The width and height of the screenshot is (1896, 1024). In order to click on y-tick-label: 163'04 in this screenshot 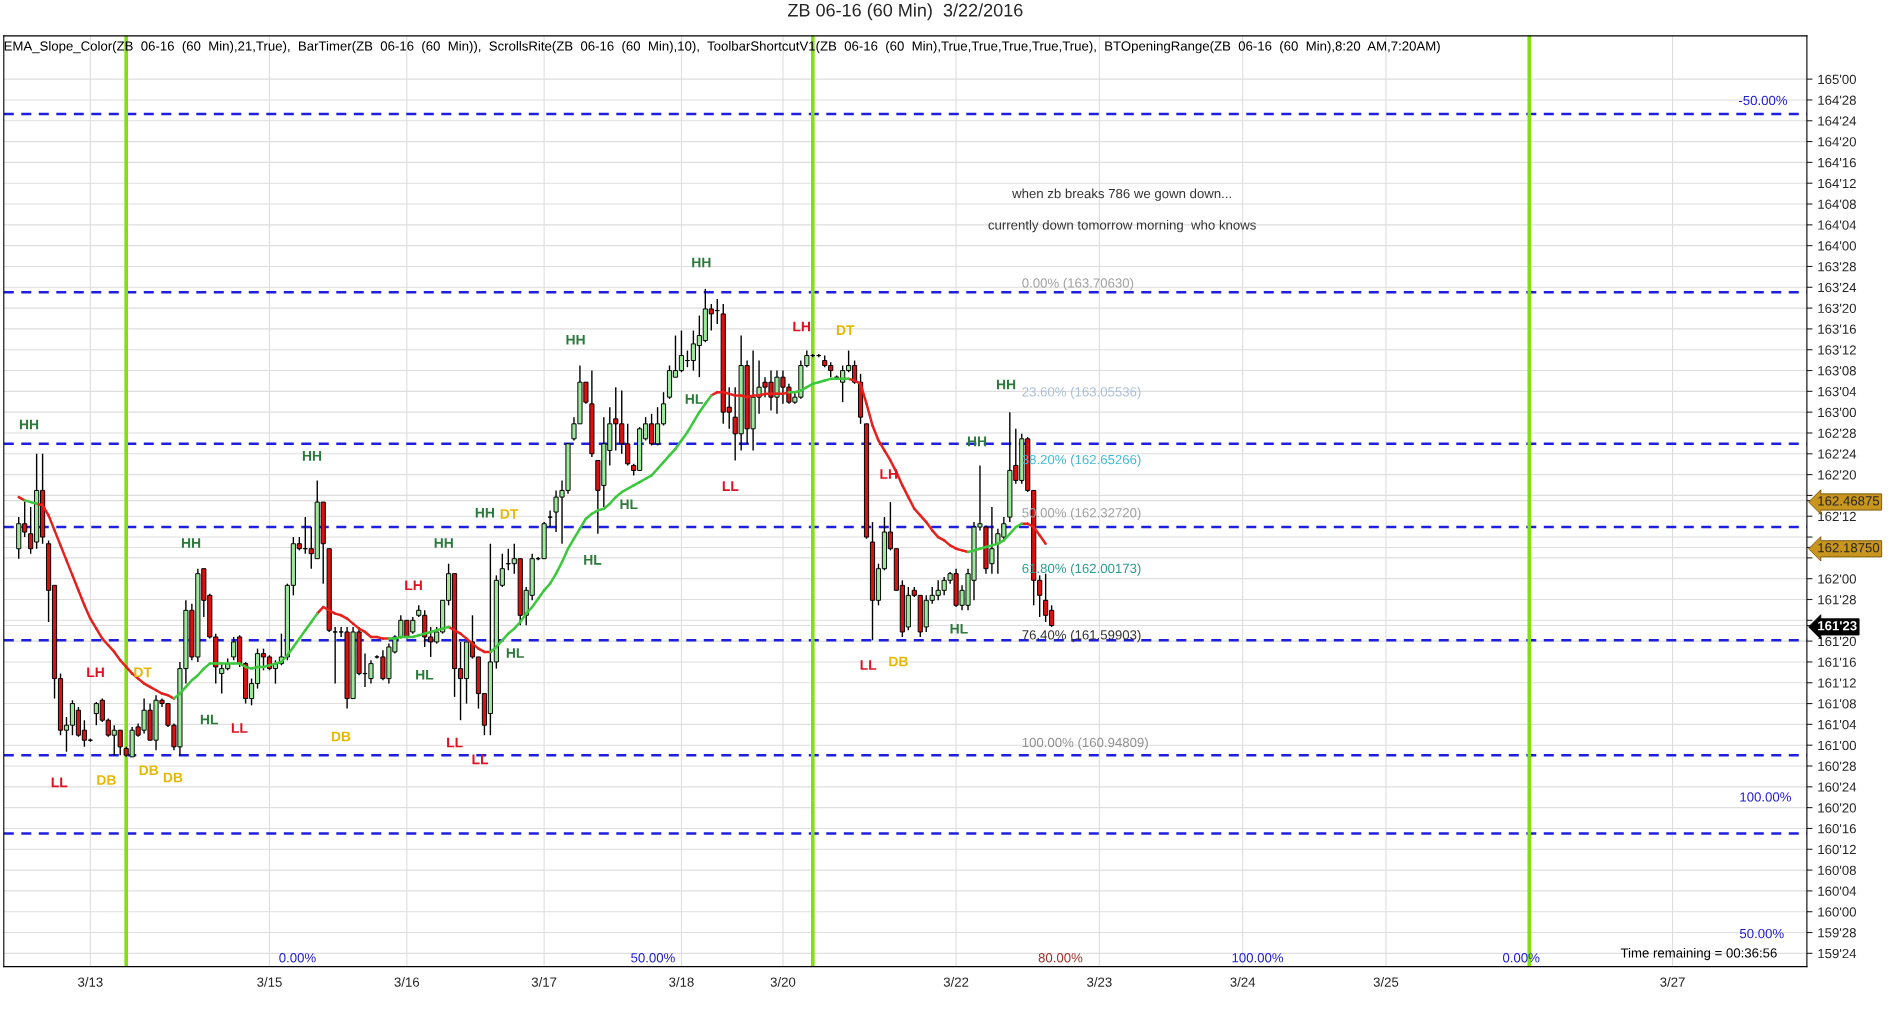, I will do `click(1837, 391)`.